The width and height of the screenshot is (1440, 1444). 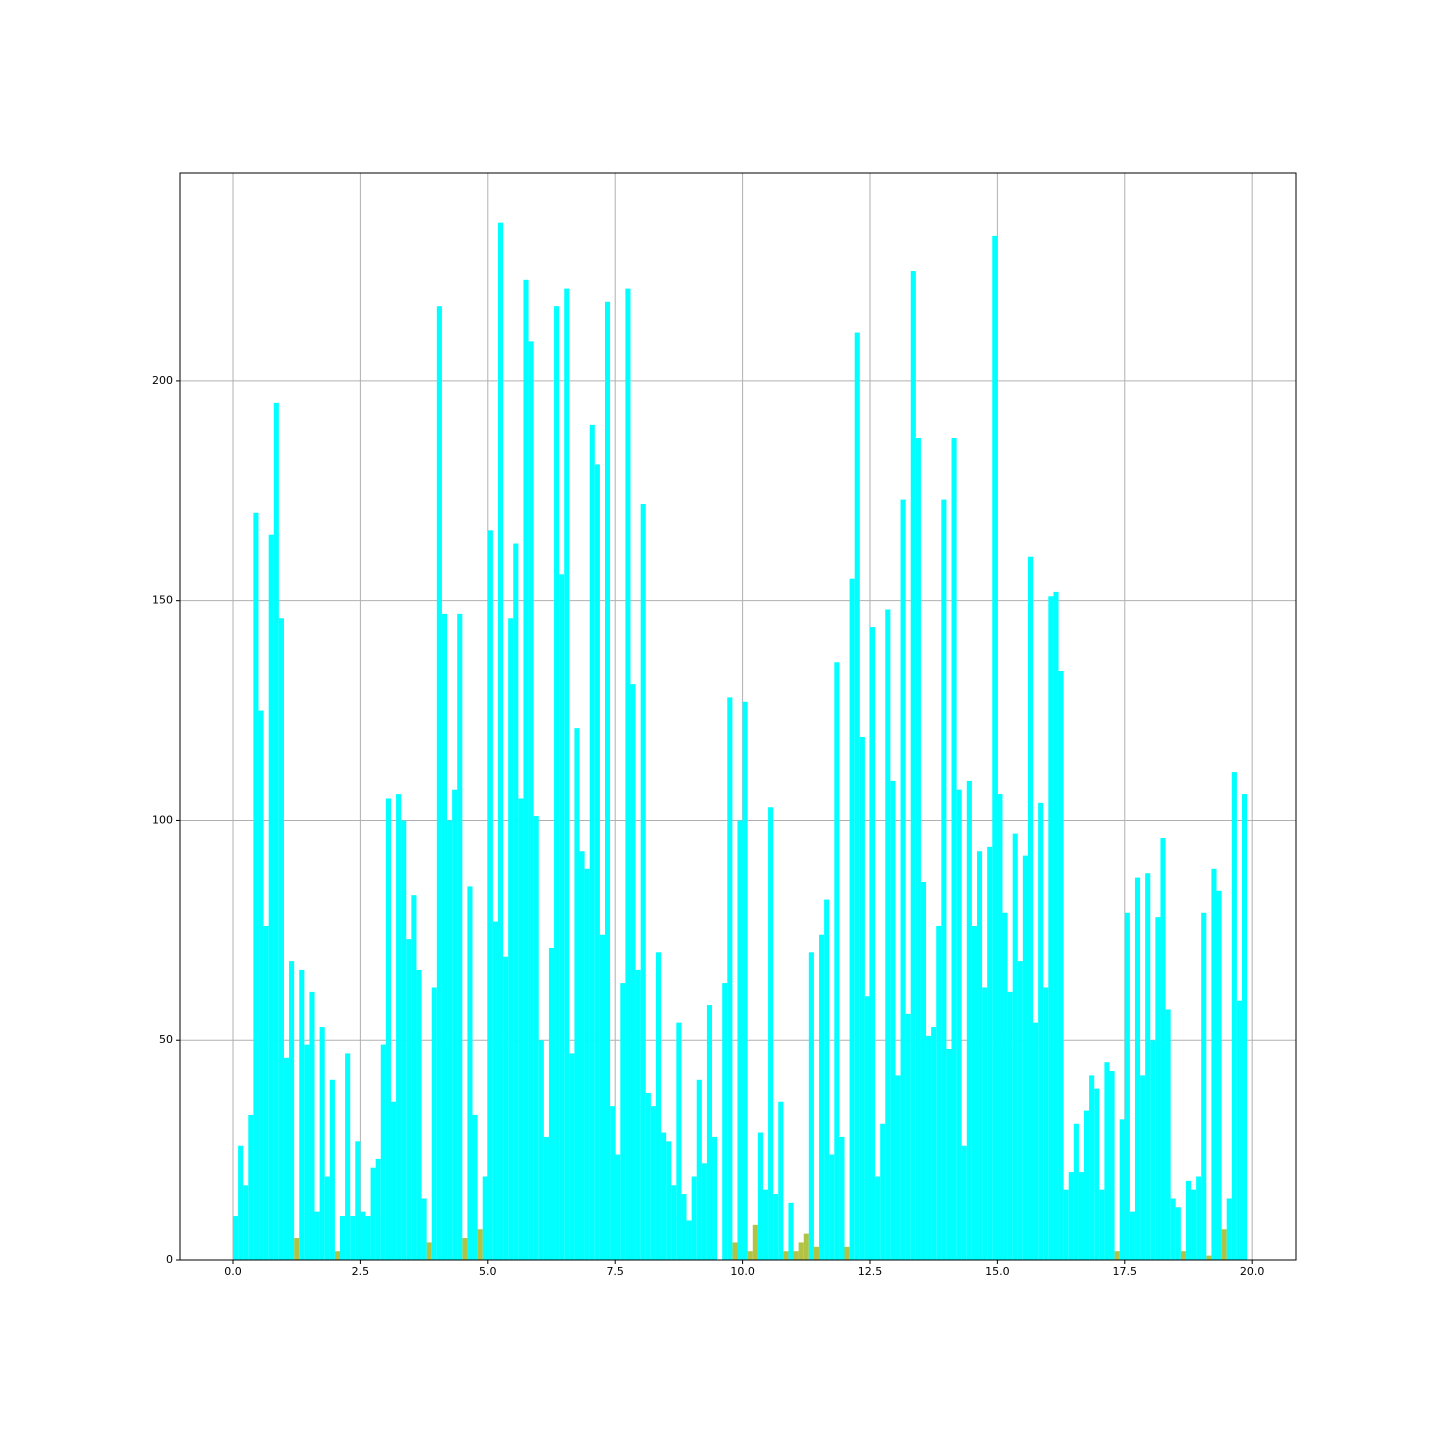 I want to click on x-tick-label: 5.0, so click(x=488, y=1271).